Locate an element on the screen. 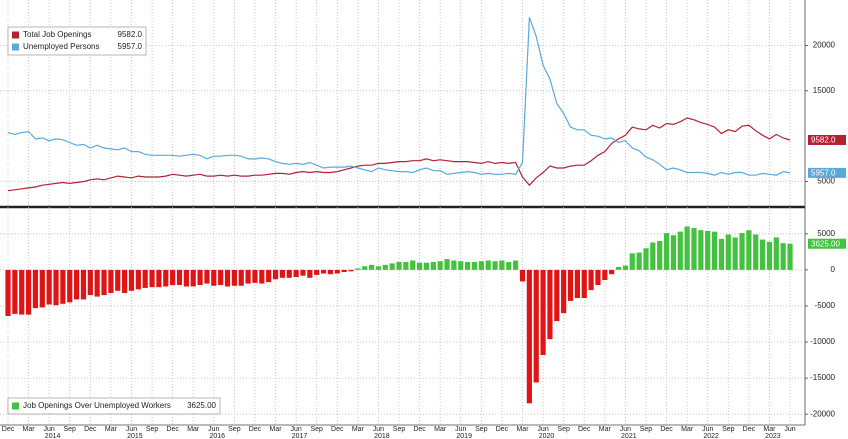 The width and height of the screenshot is (848, 439). y-tick-label: 15000 is located at coordinates (824, 90).